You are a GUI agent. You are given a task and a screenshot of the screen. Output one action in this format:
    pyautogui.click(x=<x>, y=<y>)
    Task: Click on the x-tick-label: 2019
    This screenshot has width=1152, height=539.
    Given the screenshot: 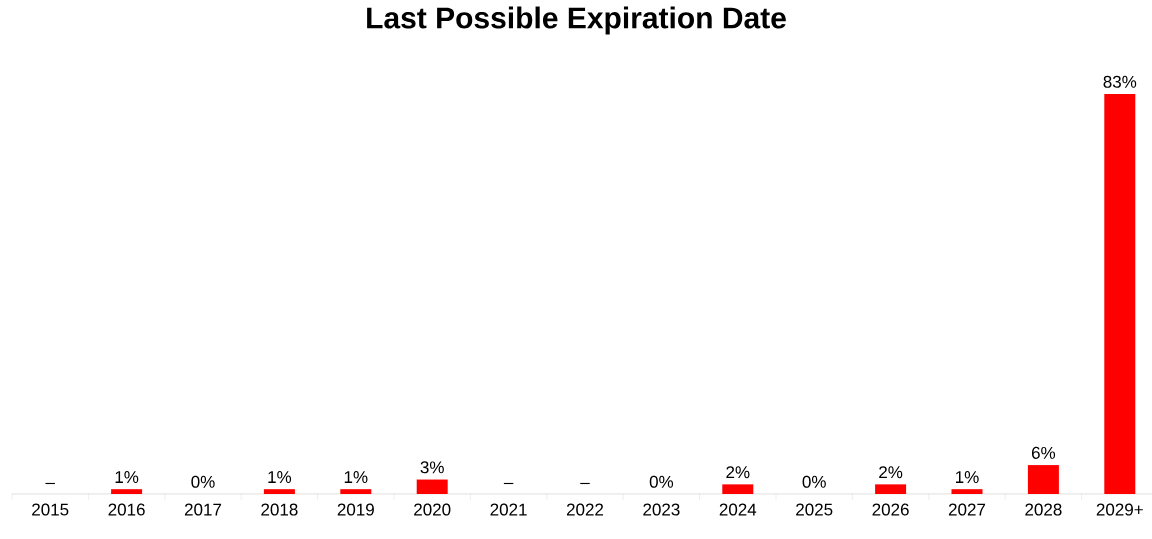 What is the action you would take?
    pyautogui.click(x=355, y=509)
    